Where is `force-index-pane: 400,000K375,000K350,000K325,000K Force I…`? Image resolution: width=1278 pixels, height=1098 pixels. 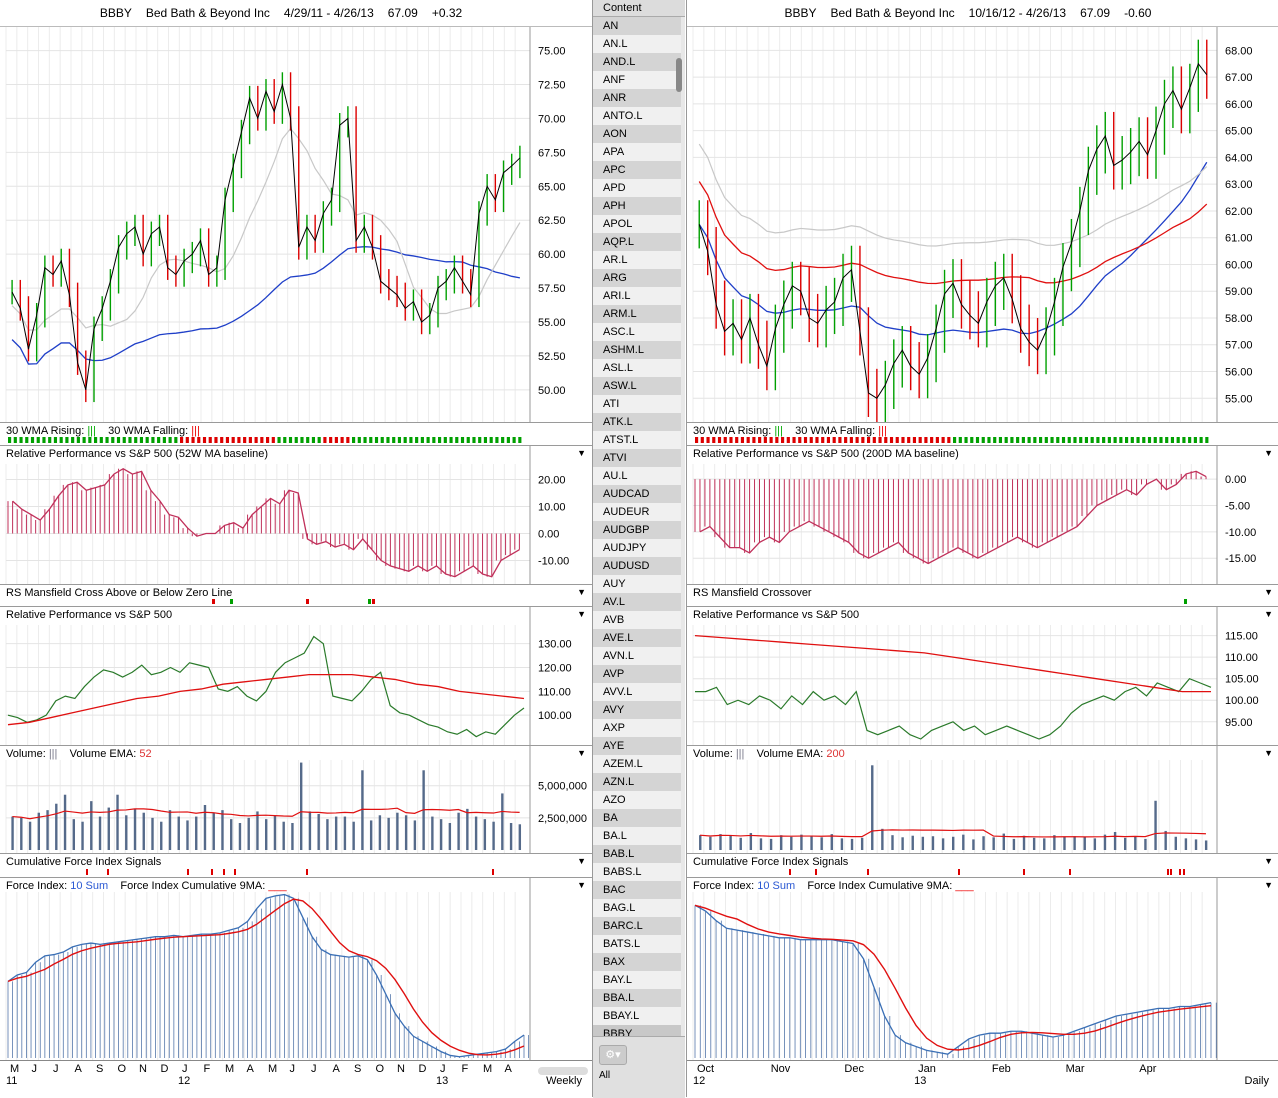
force-index-pane: 400,000K375,000K350,000K325,000K Force I… is located at coordinates (982, 969).